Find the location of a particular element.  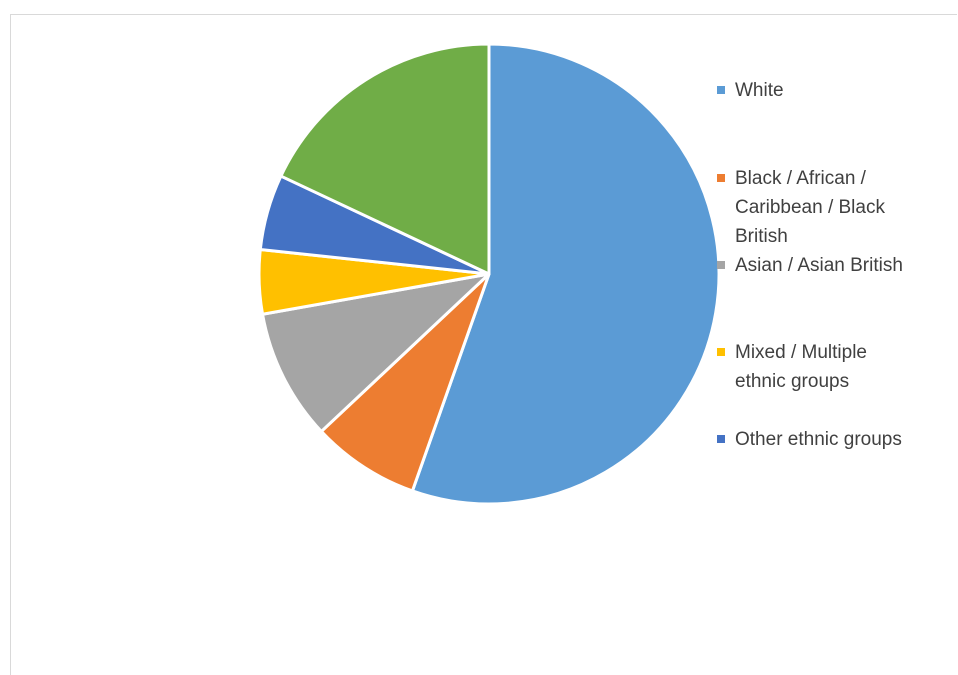

legend-label: White is located at coordinates (759, 90).